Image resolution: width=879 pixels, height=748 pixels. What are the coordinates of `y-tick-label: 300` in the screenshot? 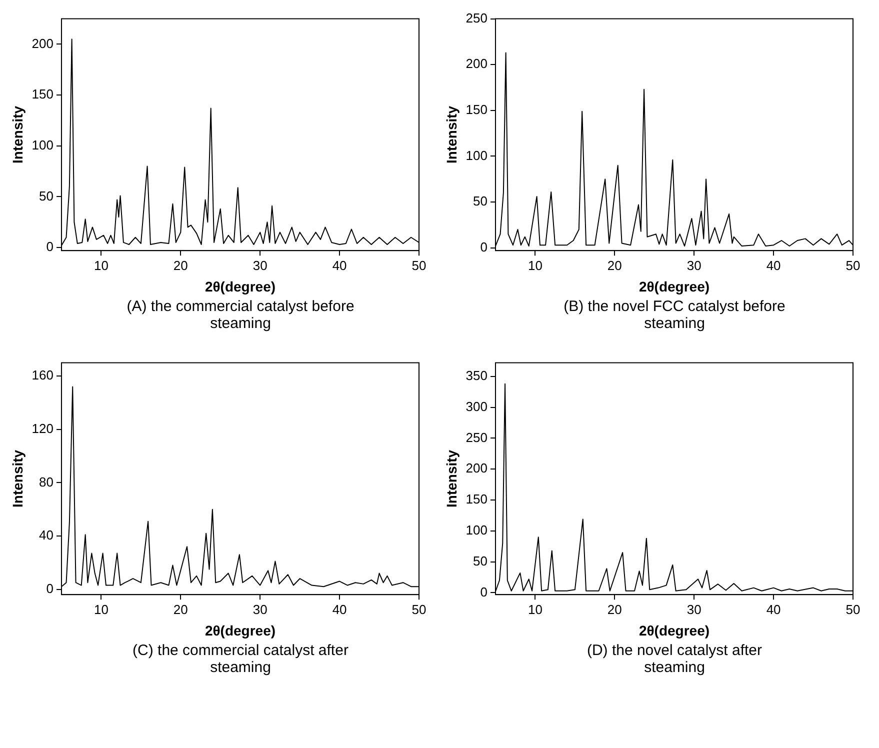 It's located at (477, 406).